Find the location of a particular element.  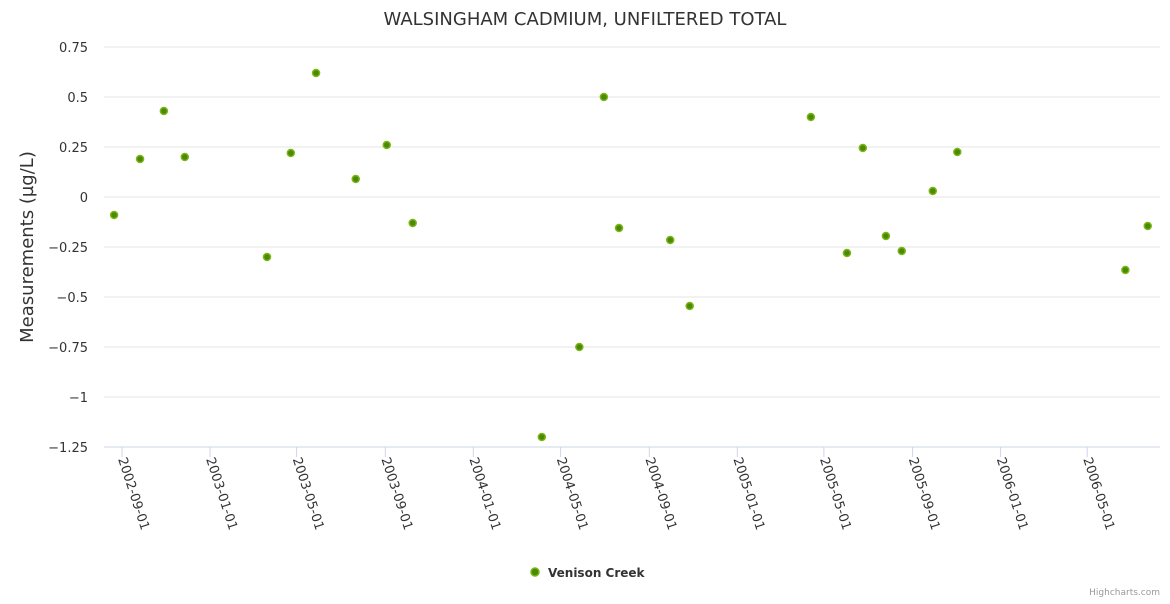

legend-label: Venison Creek is located at coordinates (597, 573).